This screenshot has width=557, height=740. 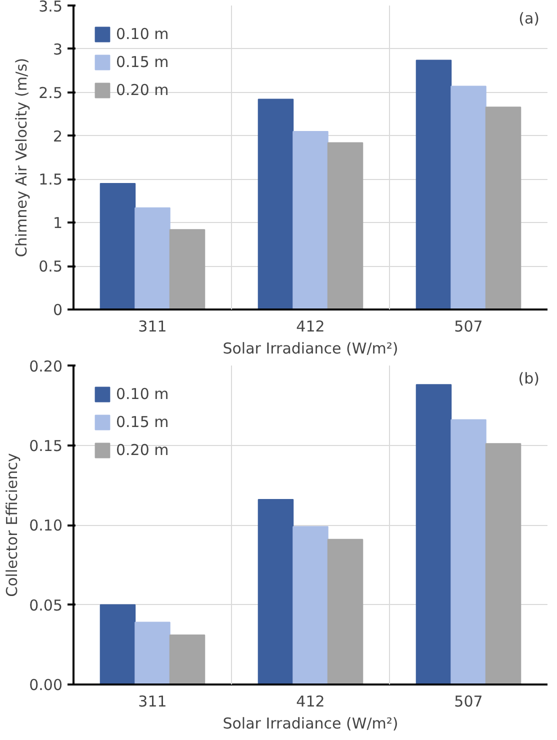 I want to click on annotation: (b), so click(x=529, y=379).